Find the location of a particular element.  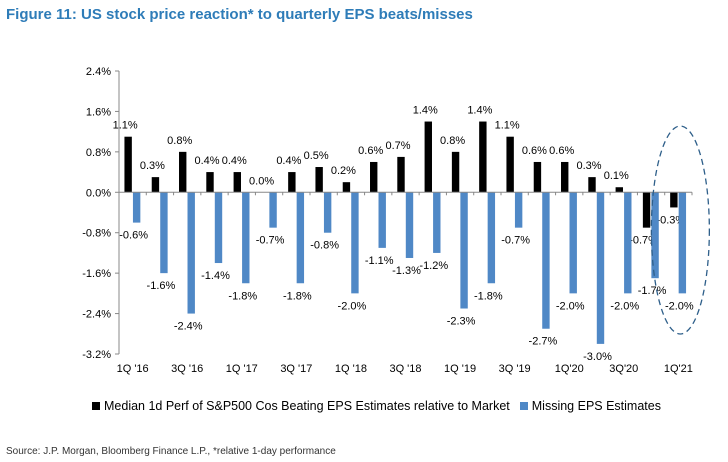

data-label: -1.4% is located at coordinates (215, 276).